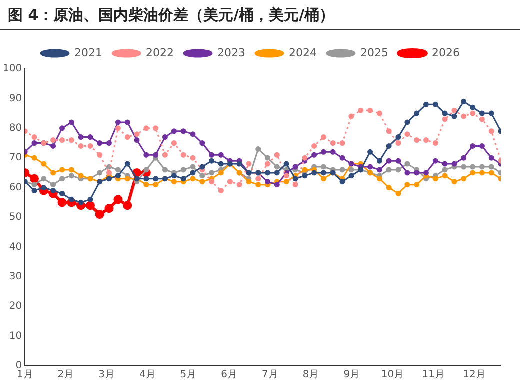 The width and height of the screenshot is (520, 390). Describe the element at coordinates (15, 128) in the screenshot. I see `y-tick-label: 80` at that location.